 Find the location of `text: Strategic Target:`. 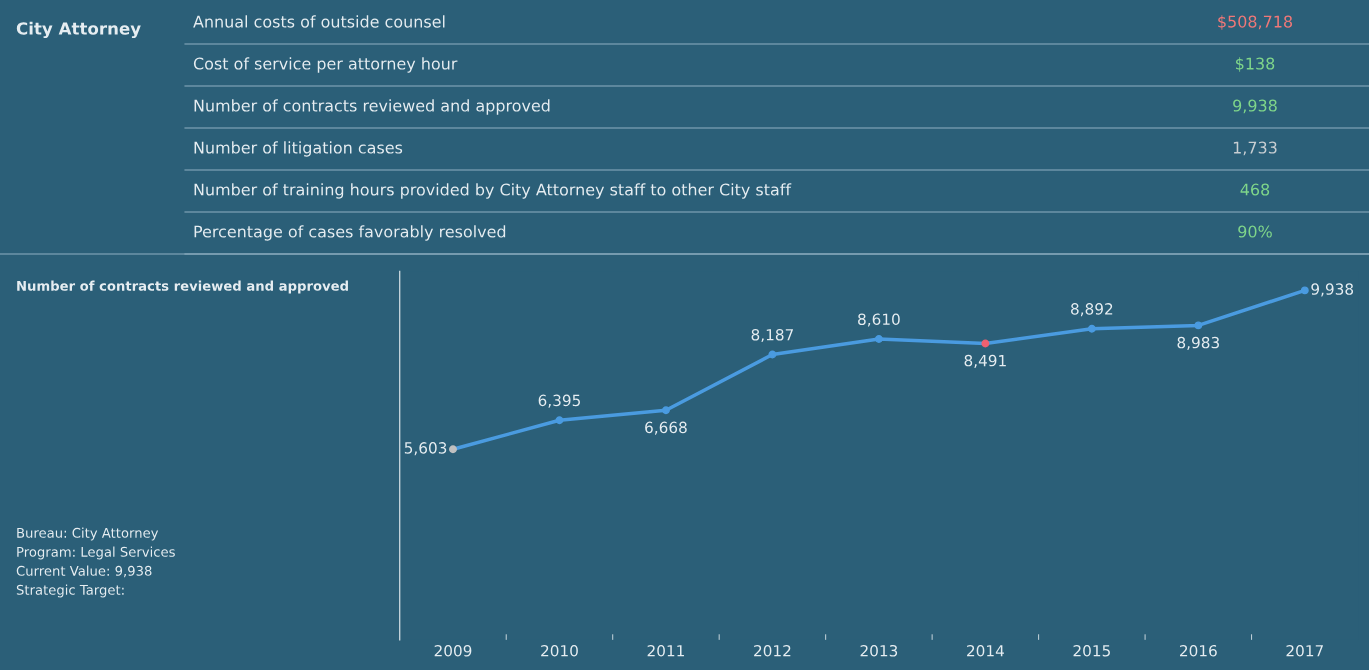

text: Strategic Target: is located at coordinates (70, 591).